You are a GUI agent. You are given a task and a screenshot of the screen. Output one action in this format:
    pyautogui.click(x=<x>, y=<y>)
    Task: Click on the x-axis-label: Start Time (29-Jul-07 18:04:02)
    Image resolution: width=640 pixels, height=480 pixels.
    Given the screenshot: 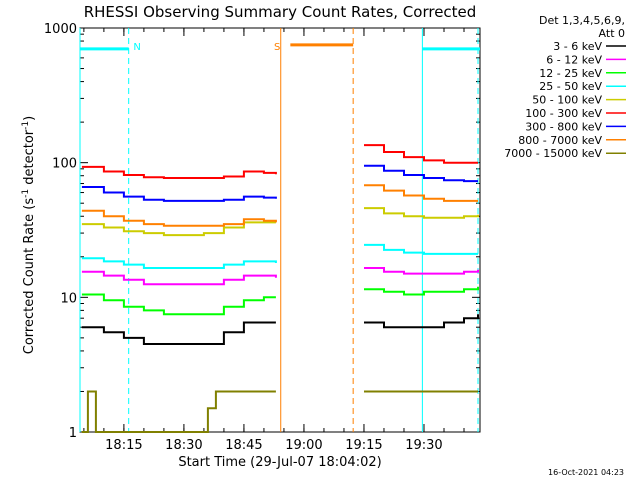 What is the action you would take?
    pyautogui.click(x=279, y=462)
    